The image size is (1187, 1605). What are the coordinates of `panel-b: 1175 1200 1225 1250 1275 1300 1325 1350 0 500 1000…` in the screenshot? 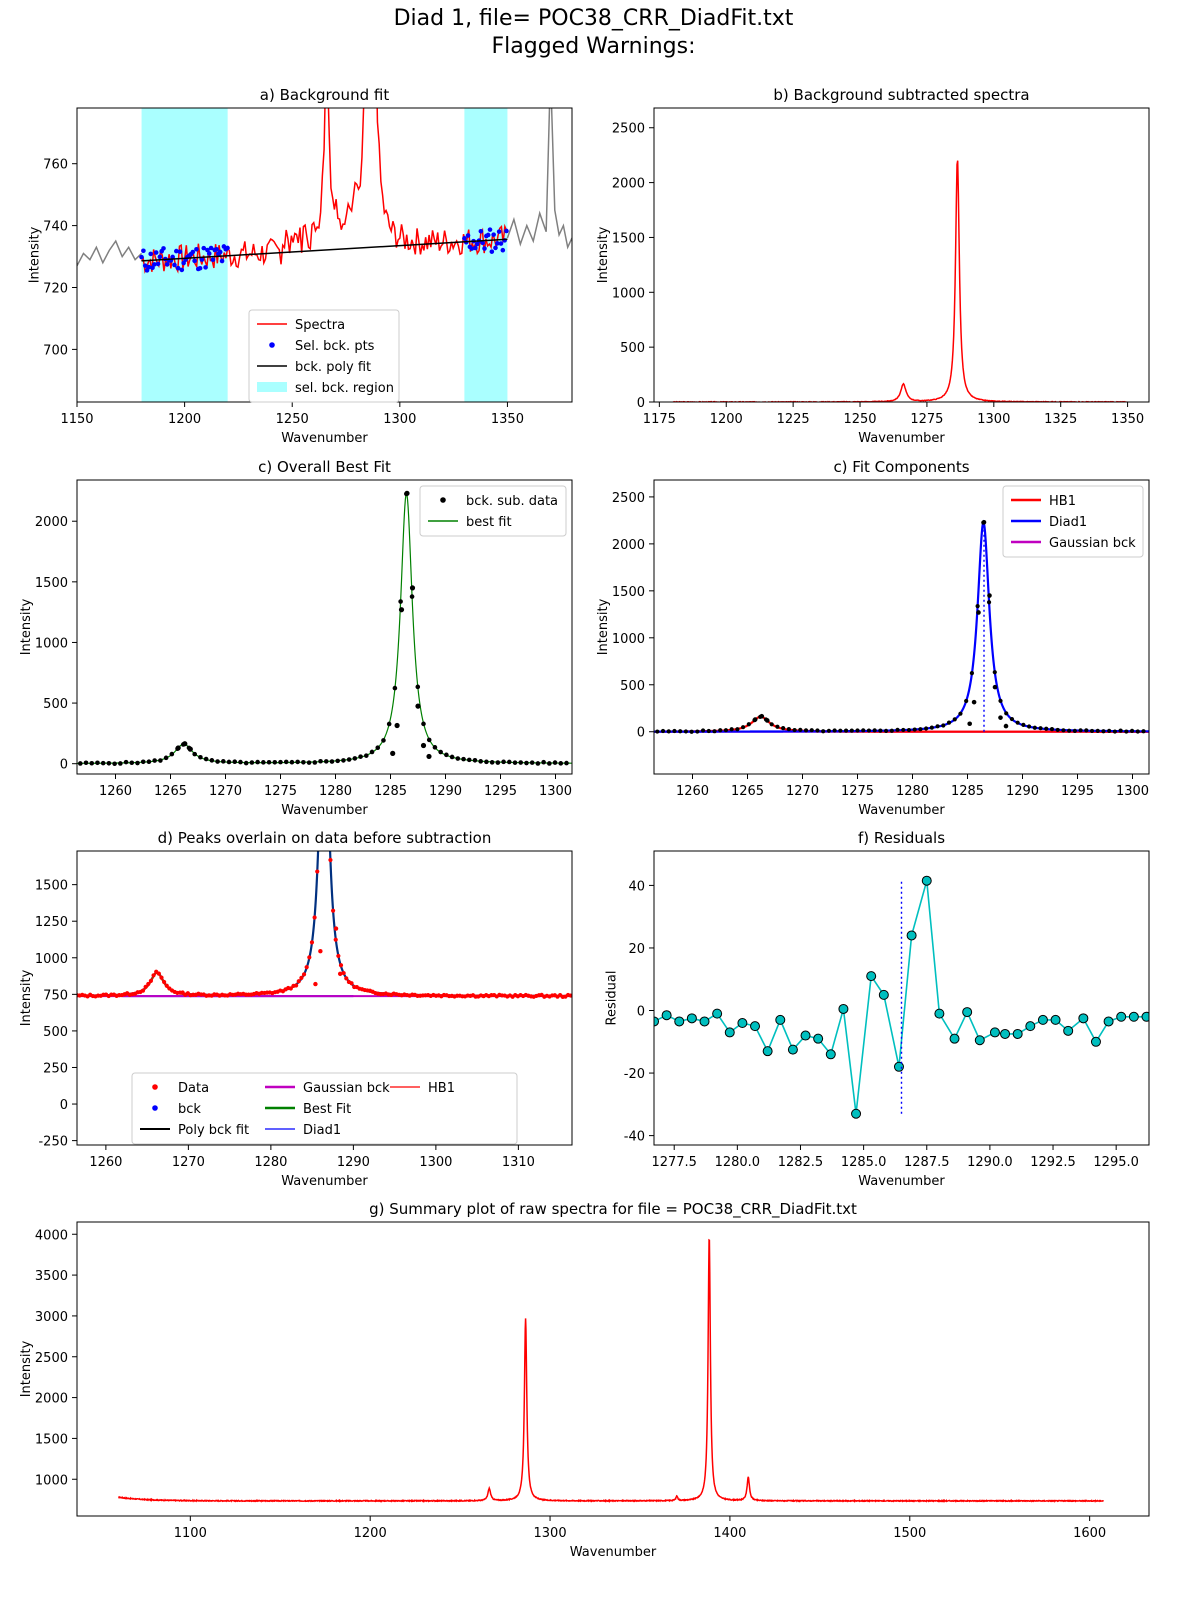 It's located at (873, 266).